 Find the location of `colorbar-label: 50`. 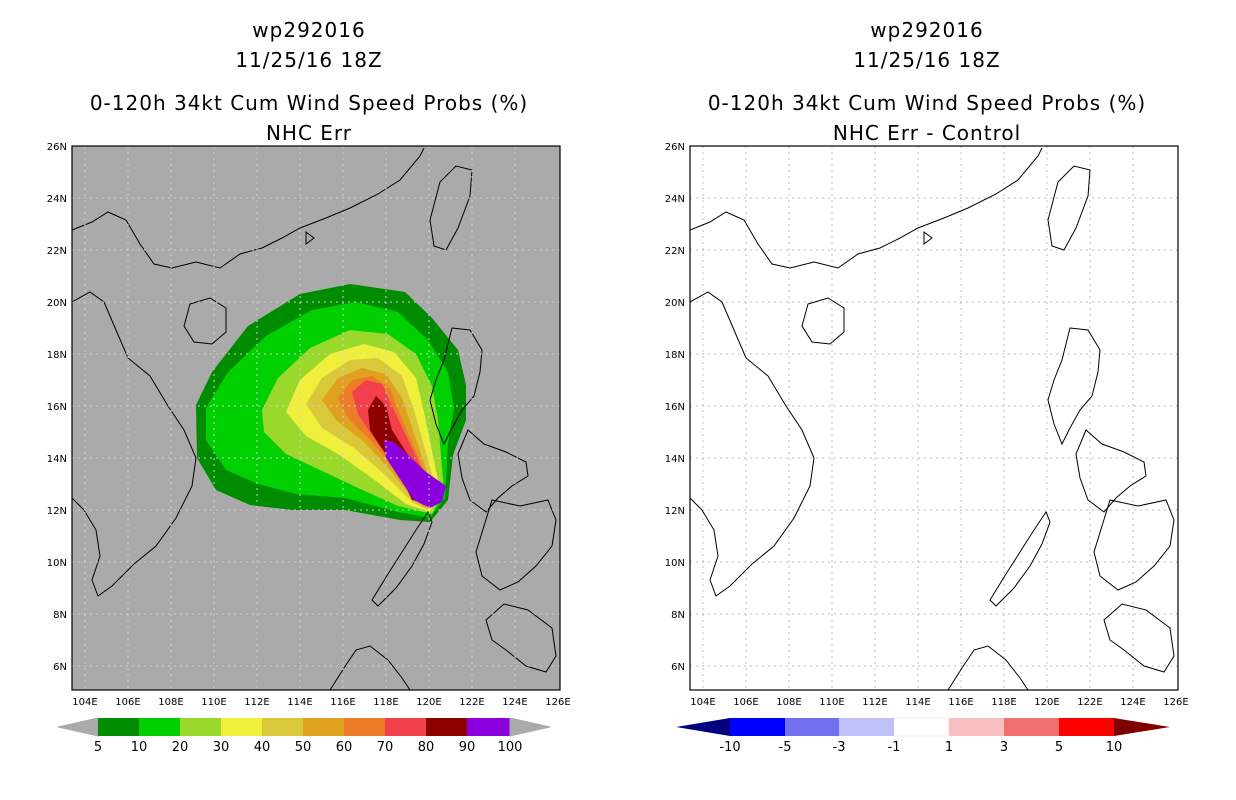

colorbar-label: 50 is located at coordinates (303, 747).